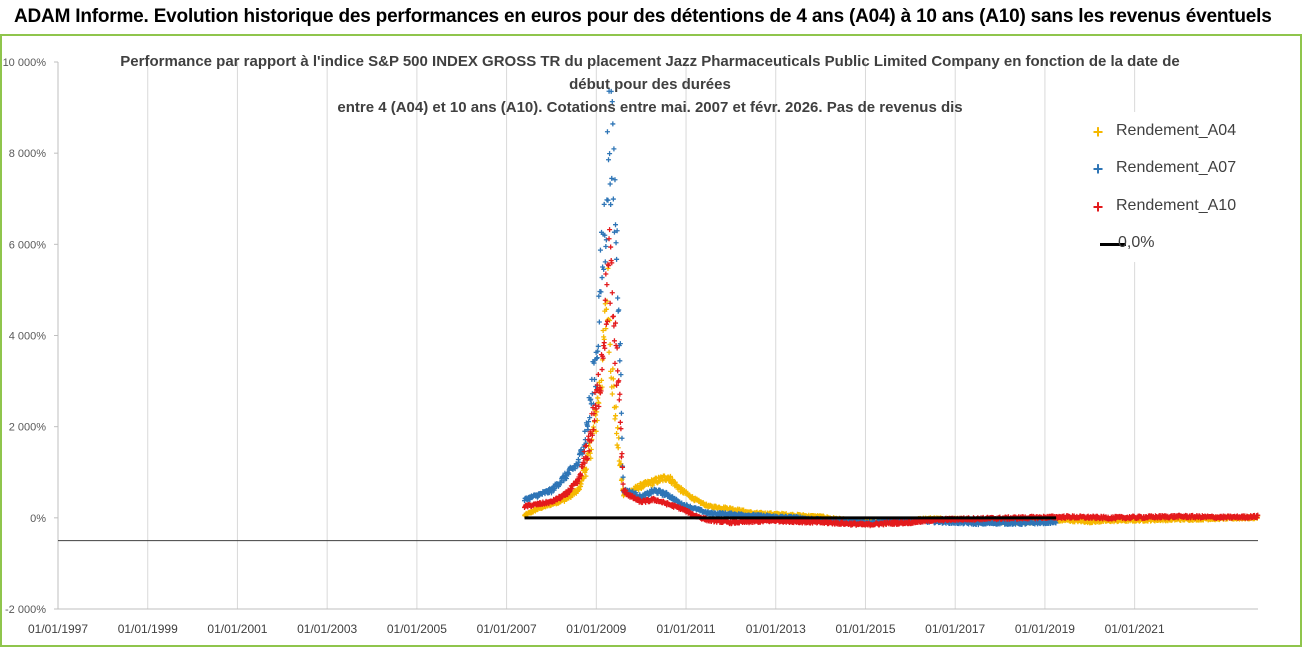 The height and width of the screenshot is (647, 1302). Describe the element at coordinates (58, 629) in the screenshot. I see `x-tick-label: 01/01/1997` at that location.